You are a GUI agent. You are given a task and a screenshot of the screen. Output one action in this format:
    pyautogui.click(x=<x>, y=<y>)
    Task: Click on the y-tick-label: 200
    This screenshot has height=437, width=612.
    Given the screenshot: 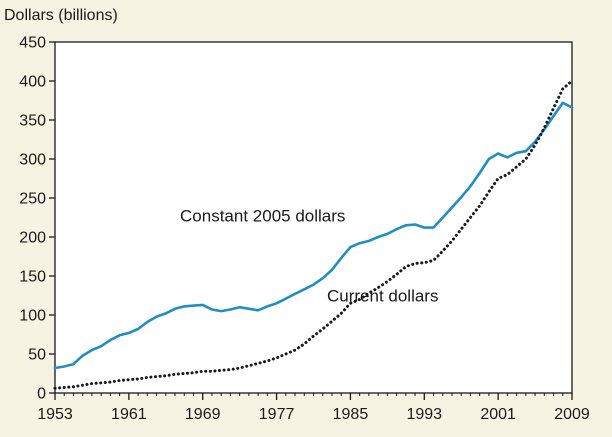 What is the action you would take?
    pyautogui.click(x=32, y=238)
    